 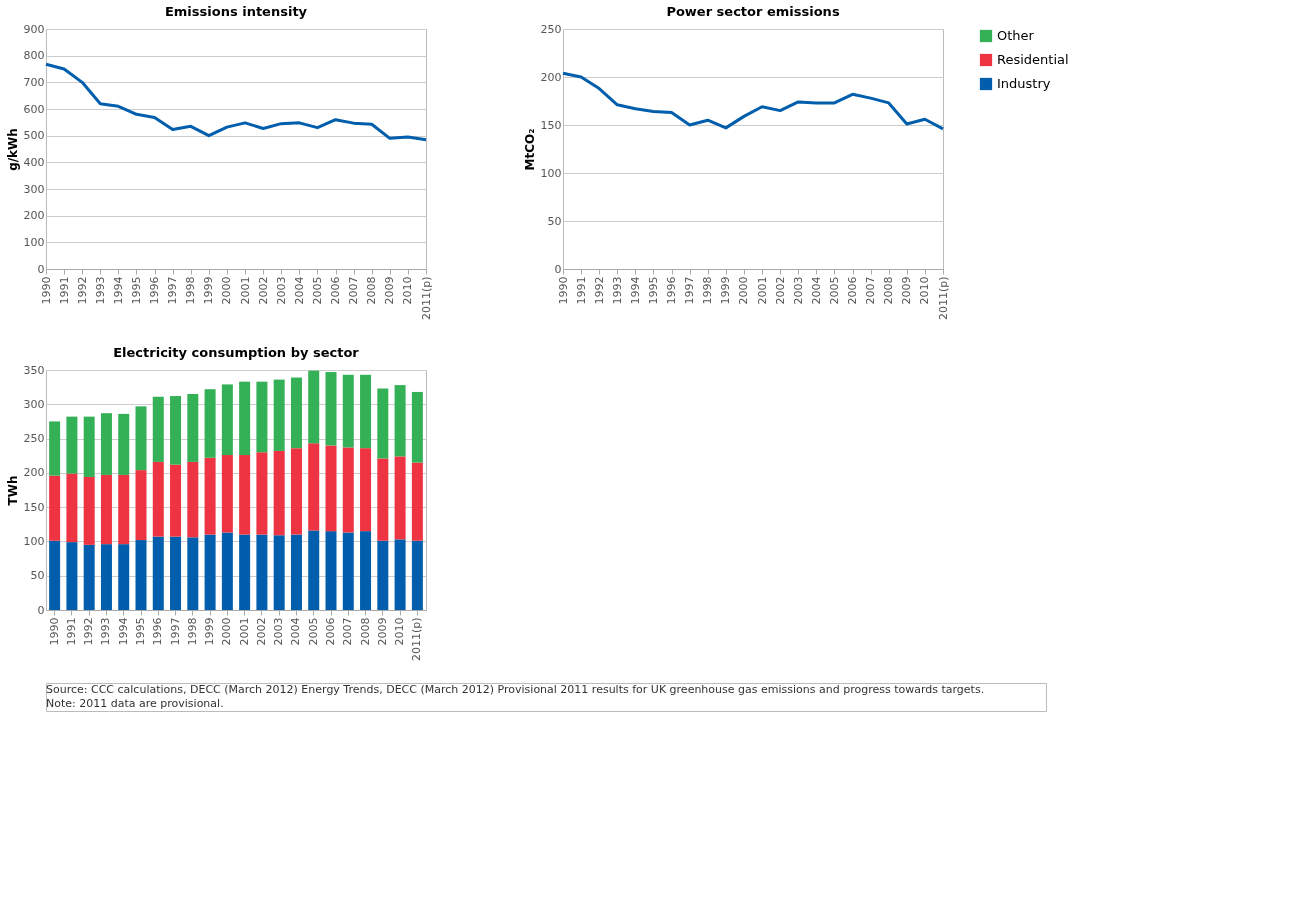 What do you see at coordinates (100, 290) in the screenshot?
I see `x-tick-label: 1993` at bounding box center [100, 290].